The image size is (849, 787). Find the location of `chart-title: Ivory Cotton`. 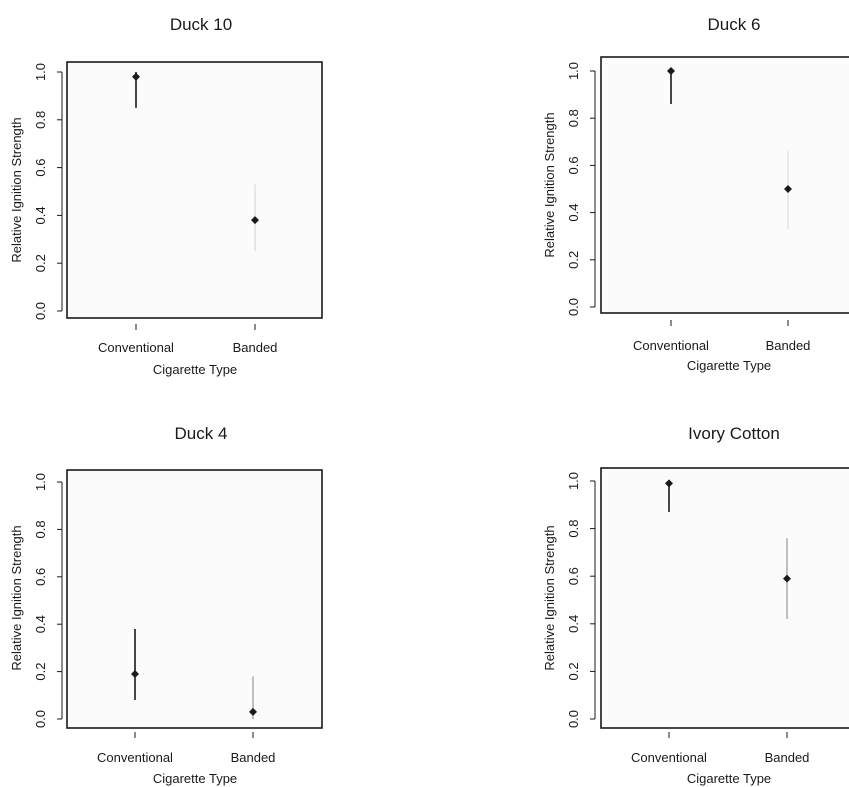

chart-title: Ivory Cotton is located at coordinates (734, 433).